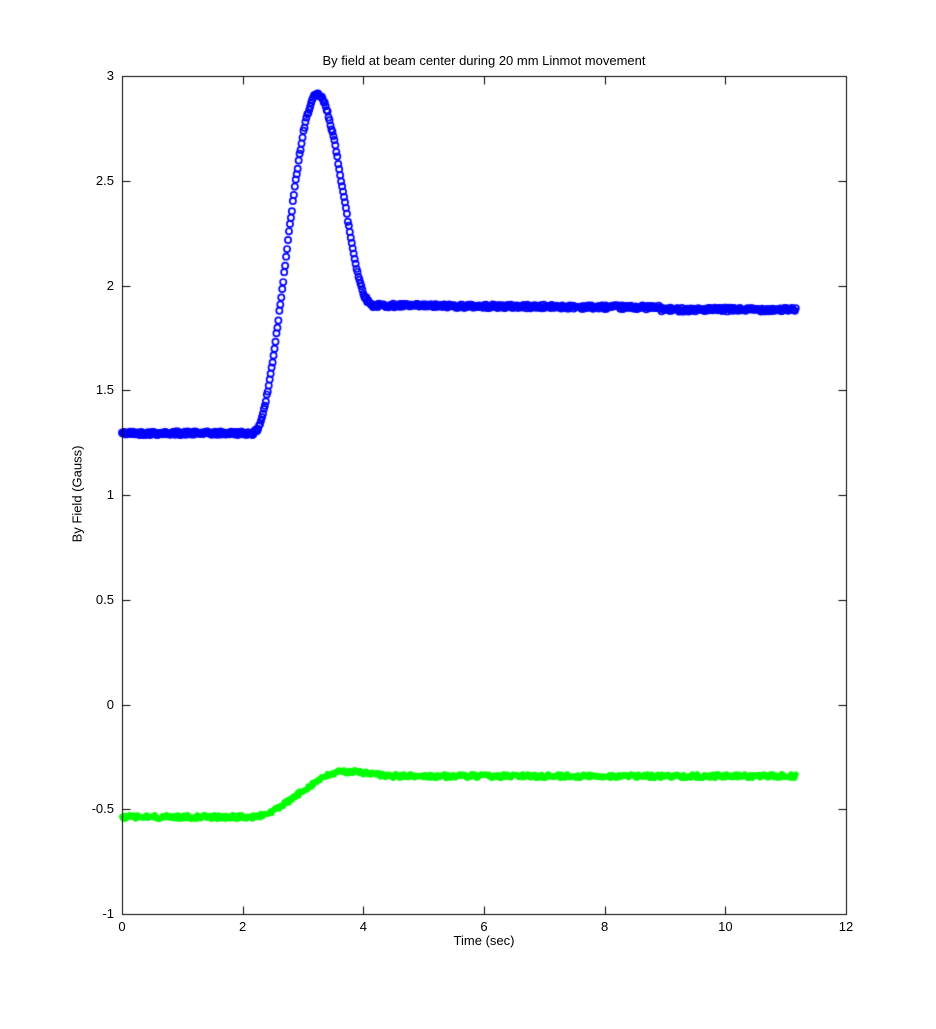 The width and height of the screenshot is (936, 1029). Describe the element at coordinates (110, 285) in the screenshot. I see `y-tick-label: 2` at that location.